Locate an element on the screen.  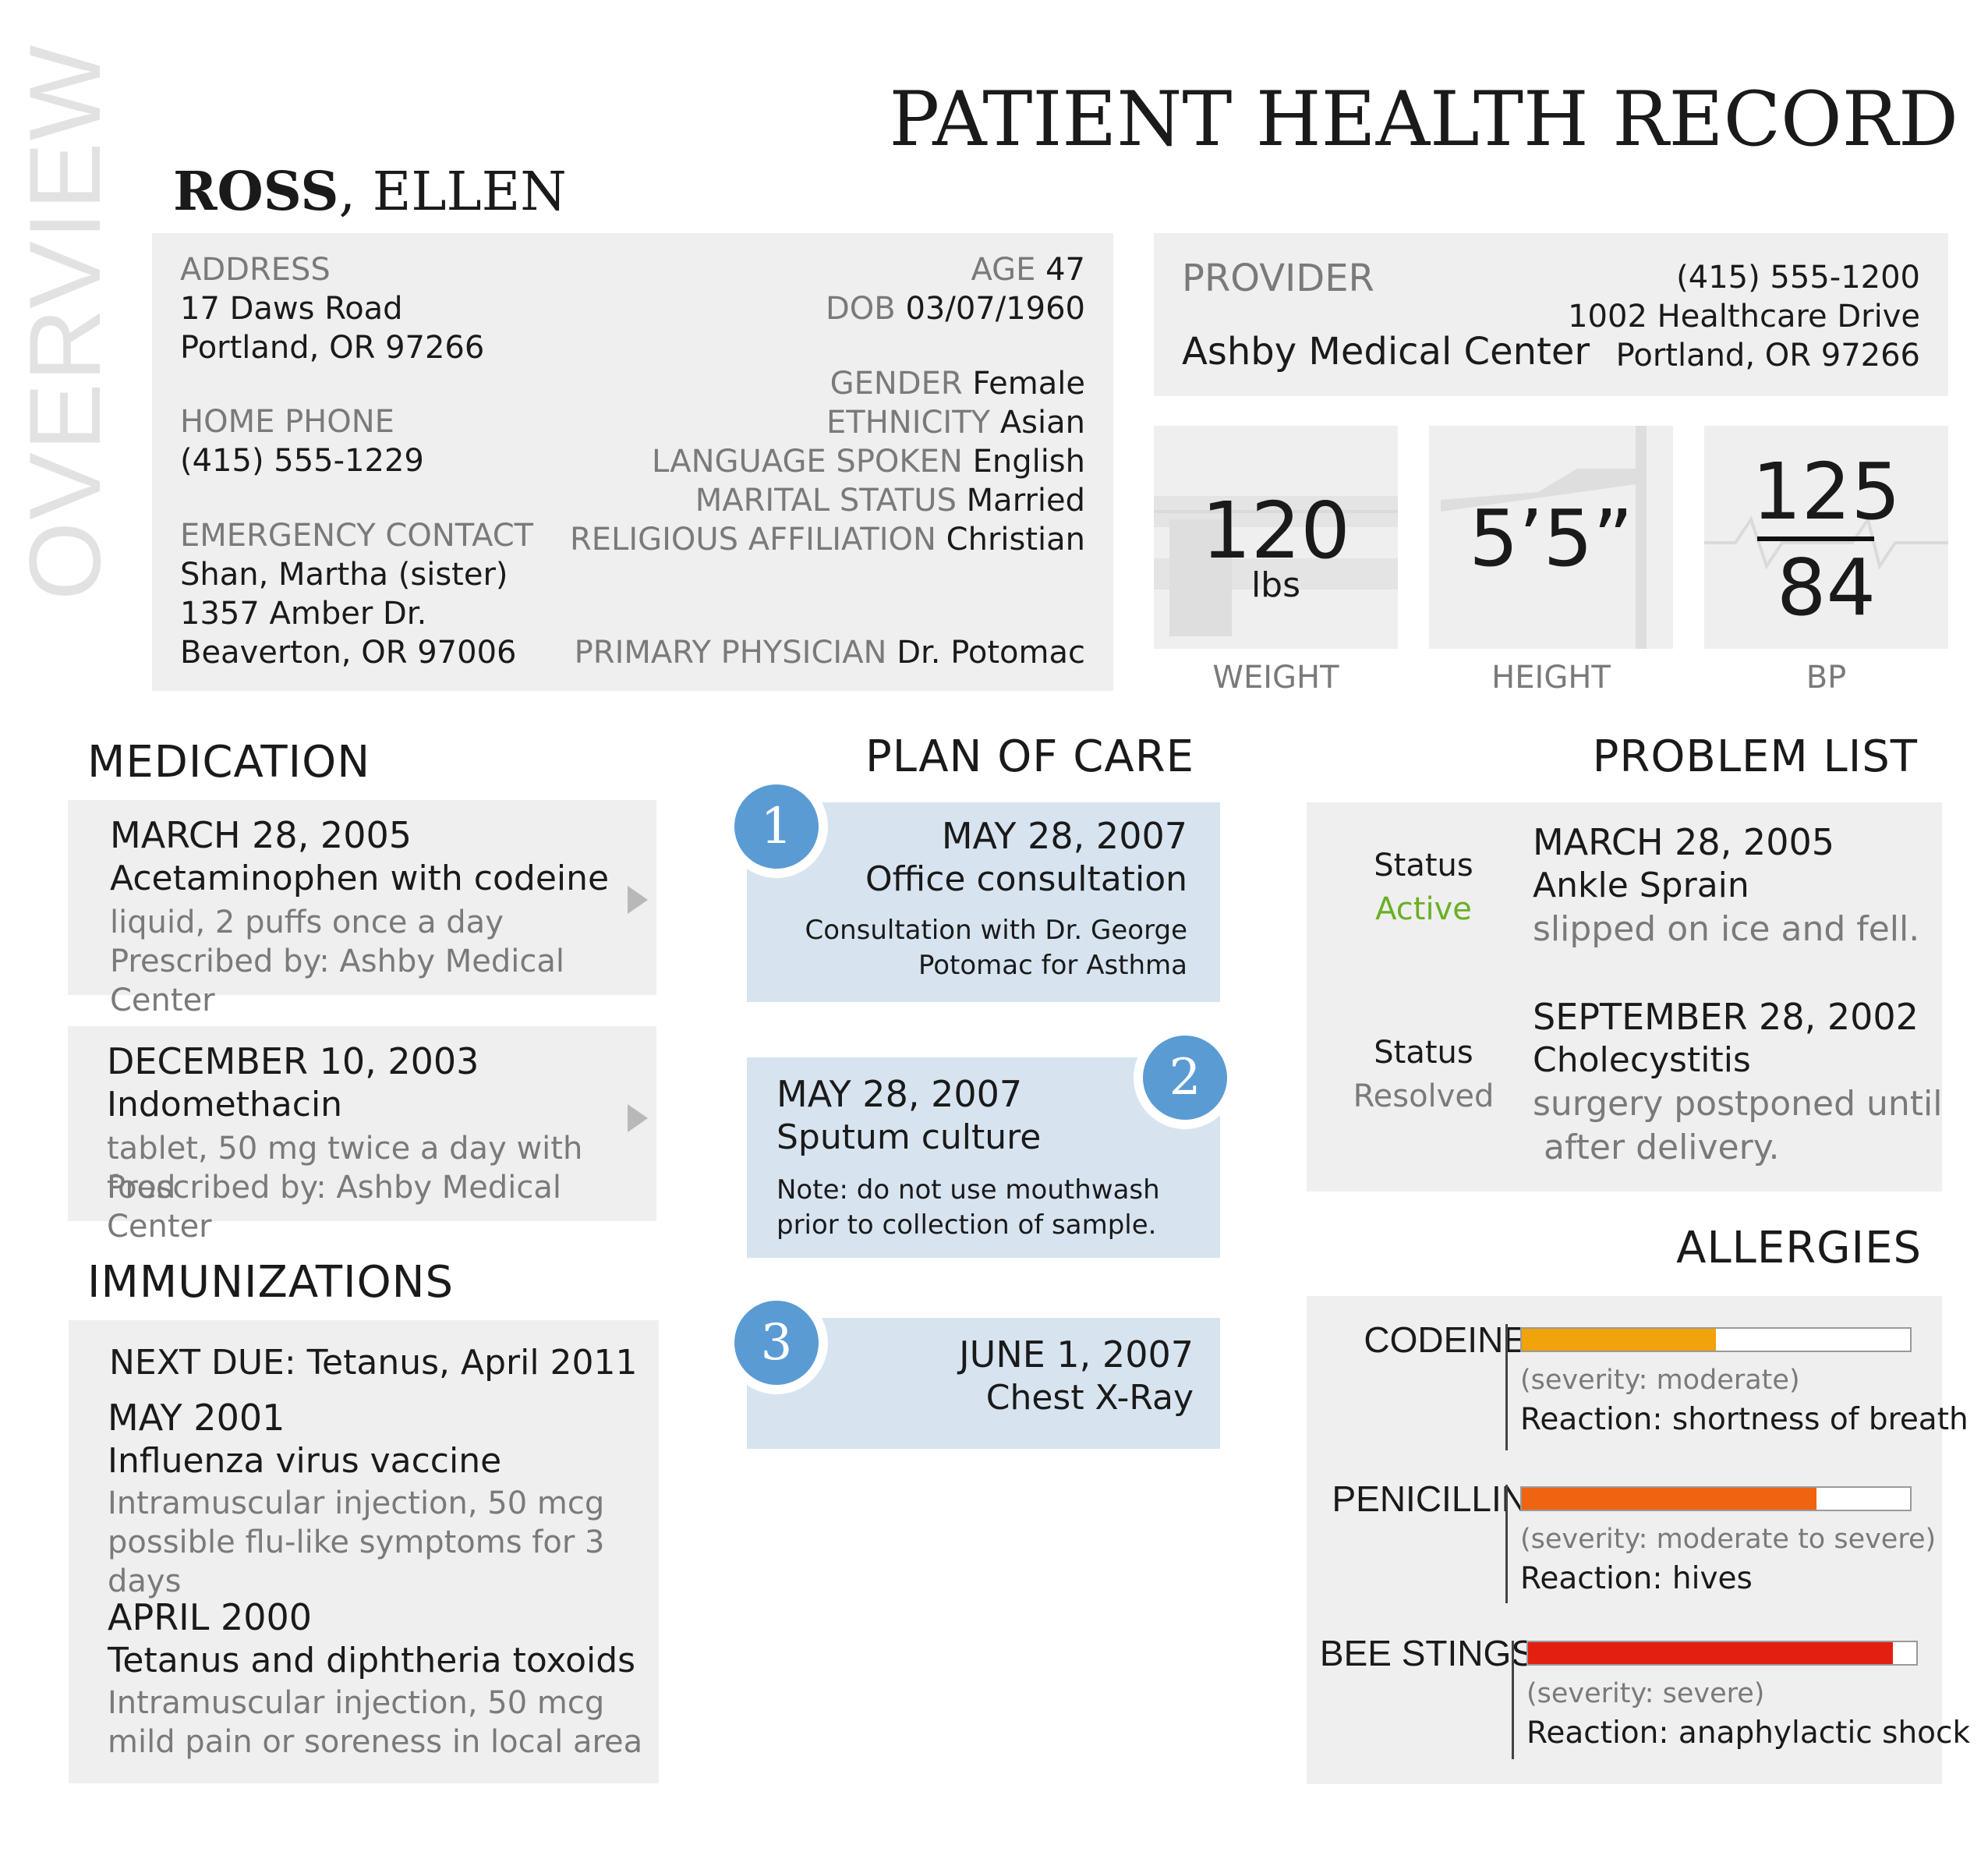
height-ruler-icon is located at coordinates (1544, 537).